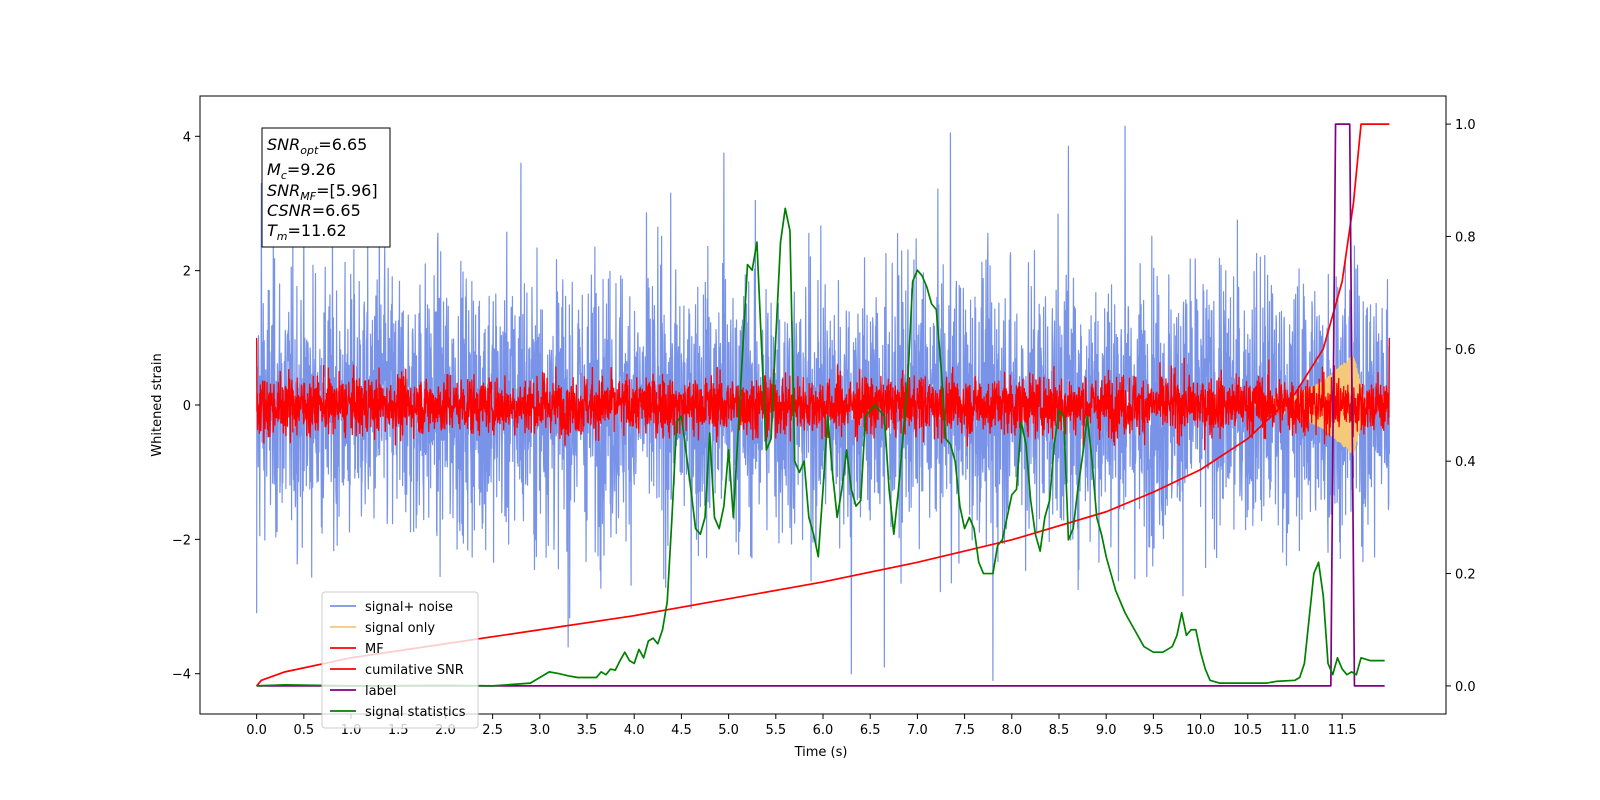 Image resolution: width=1600 pixels, height=800 pixels. Describe the element at coordinates (1465, 125) in the screenshot. I see `y2-tick-label: 1.0` at that location.